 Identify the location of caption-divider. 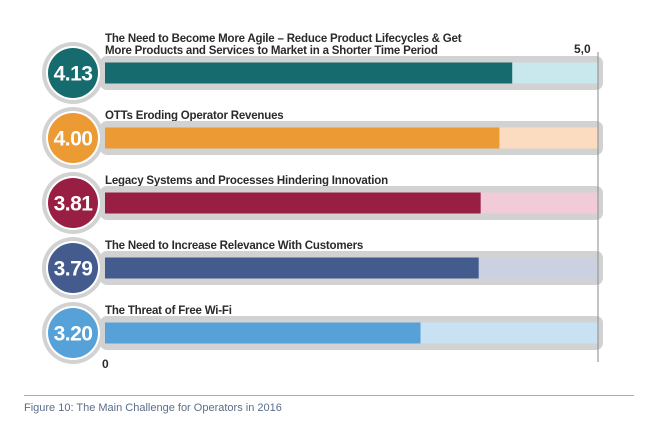
(329, 395).